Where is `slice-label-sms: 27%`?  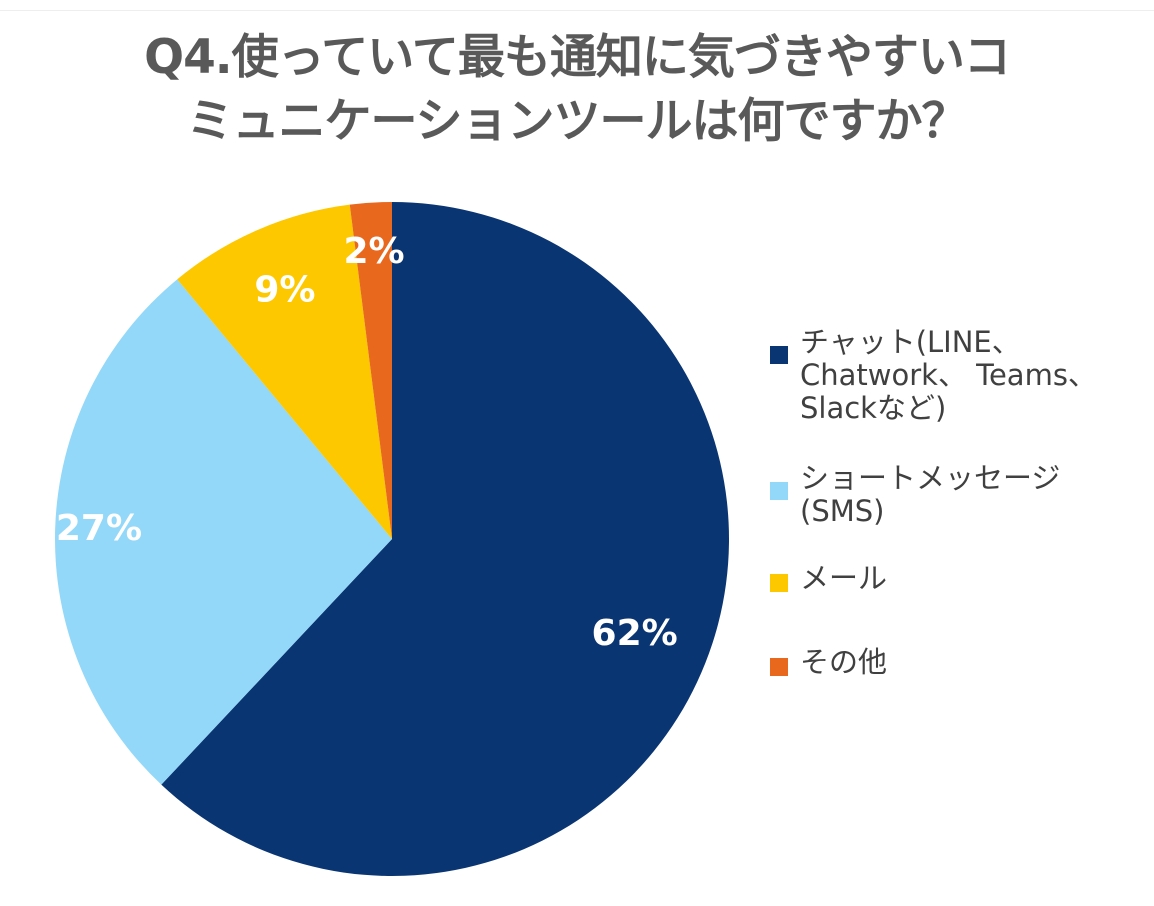
slice-label-sms: 27% is located at coordinates (99, 528).